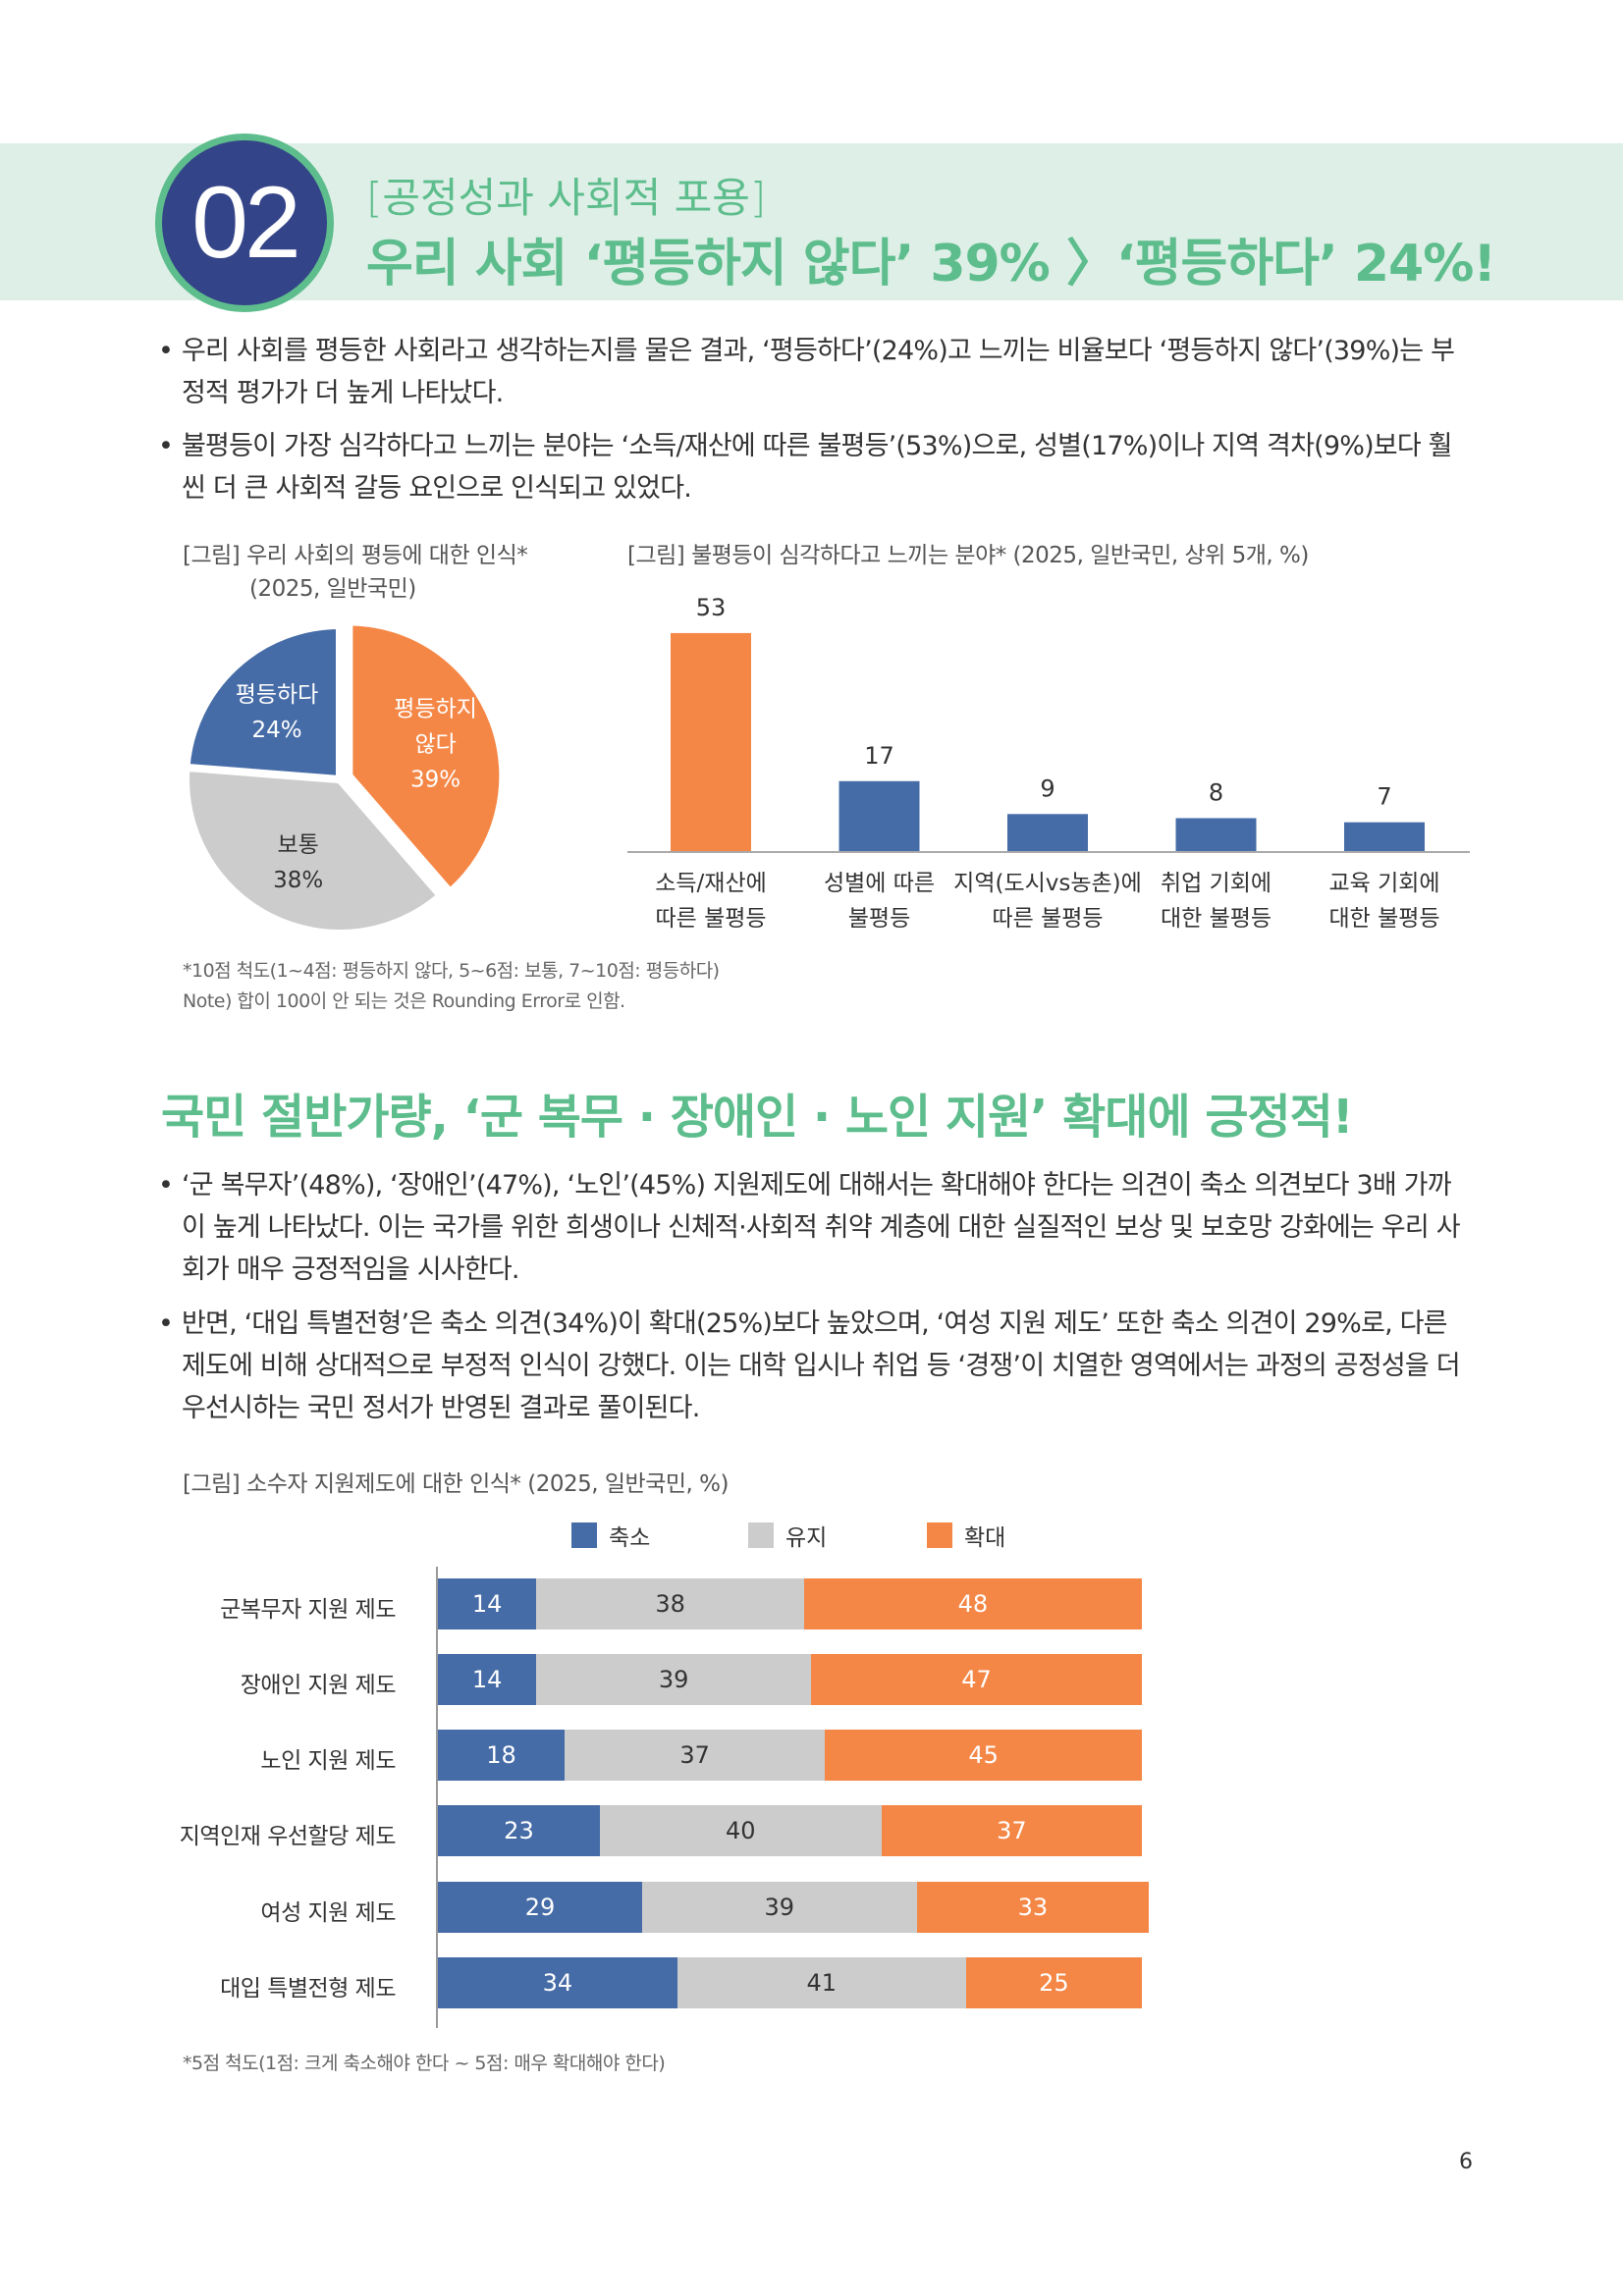 The image size is (1623, 2296). Describe the element at coordinates (519, 1831) in the screenshot. I see `stacked-segment: 23` at that location.